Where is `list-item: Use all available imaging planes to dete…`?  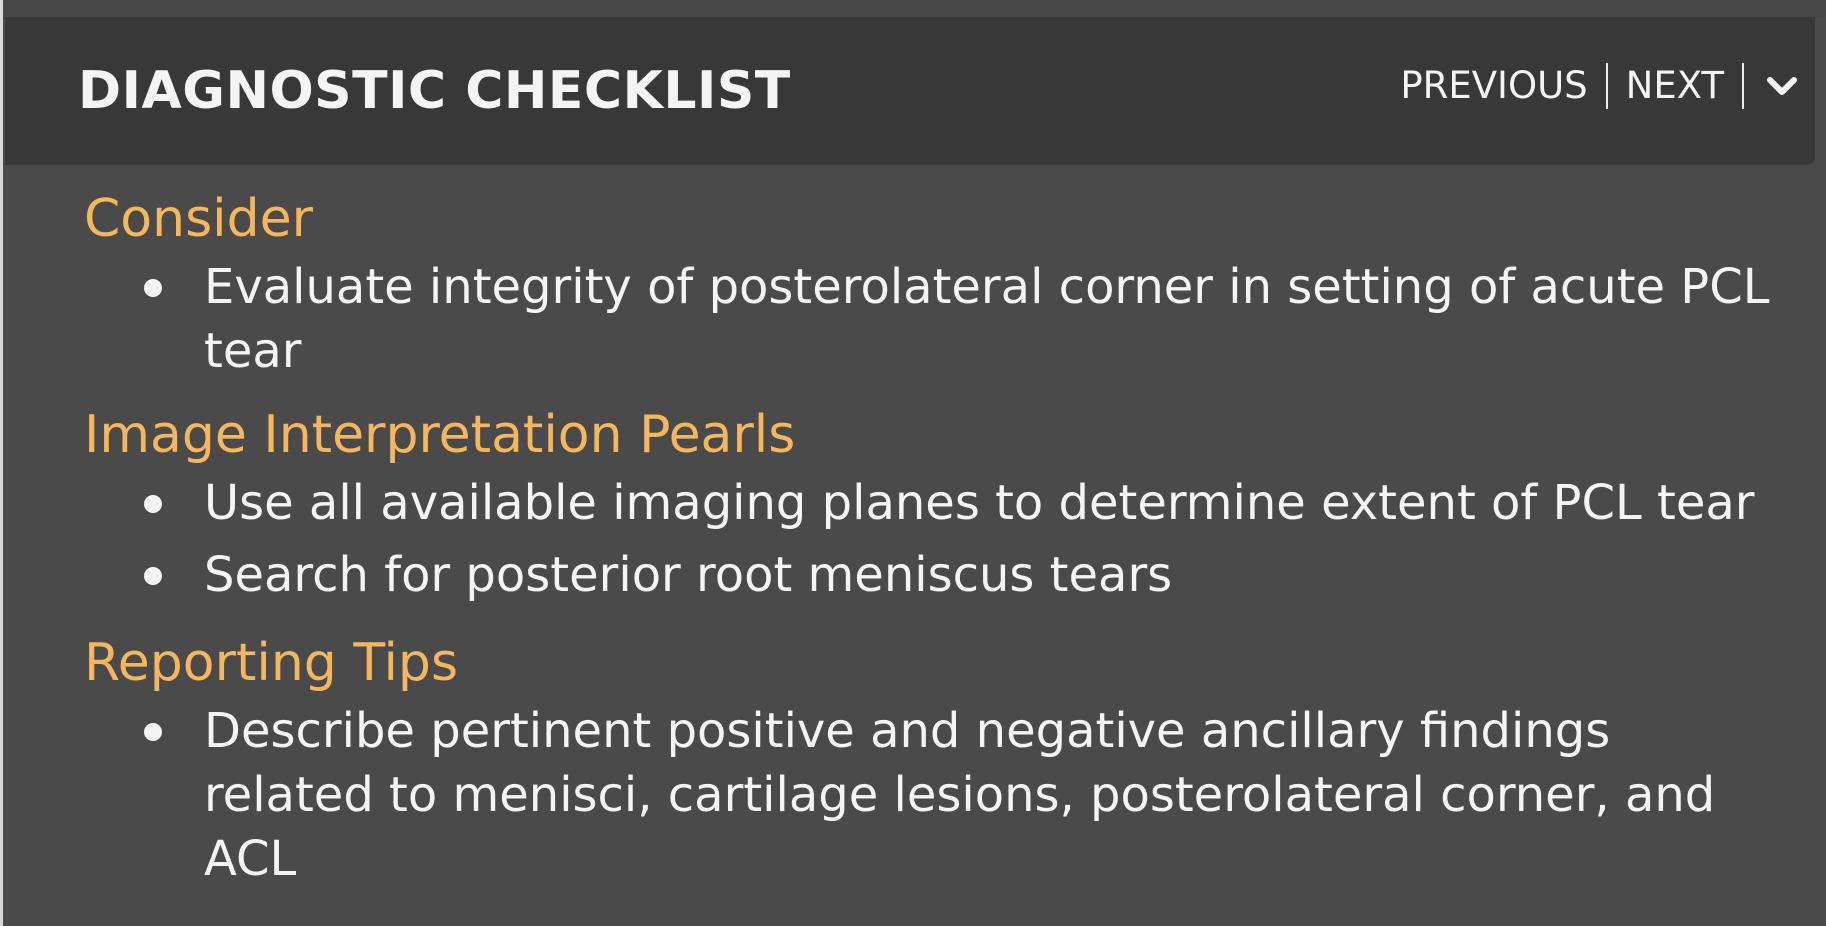 list-item: Use all available imaging planes to dete… is located at coordinates (934, 503).